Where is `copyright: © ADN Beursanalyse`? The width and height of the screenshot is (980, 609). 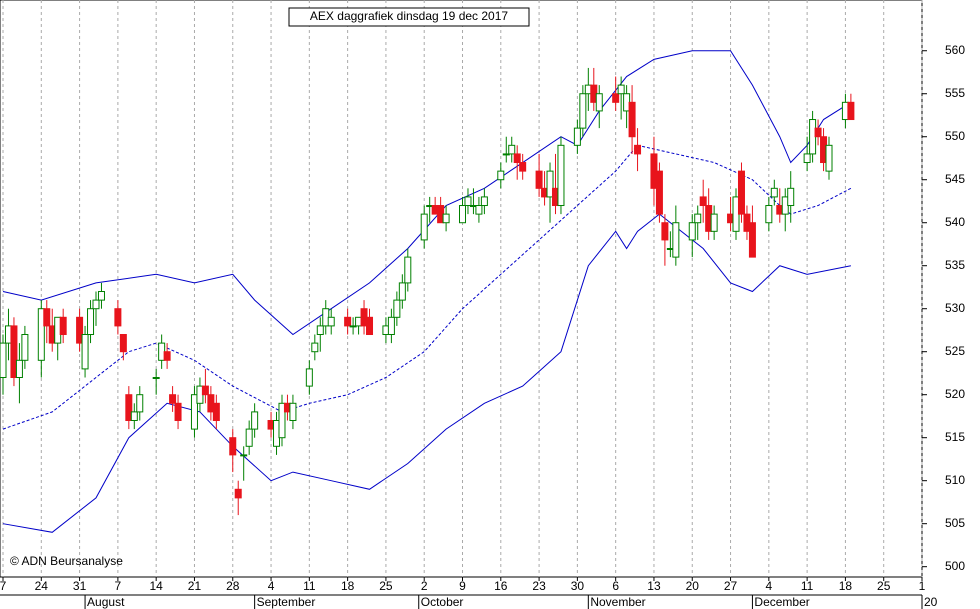
copyright: © ADN Beursanalyse is located at coordinates (66, 561).